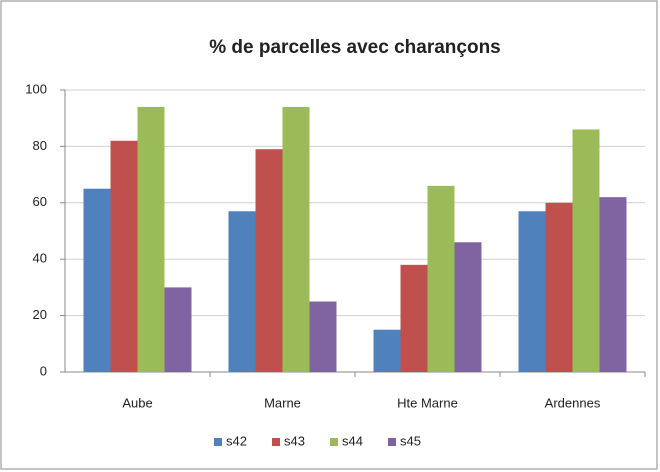 This screenshot has width=660, height=472. What do you see at coordinates (294, 440) in the screenshot?
I see `legend-label: s43` at bounding box center [294, 440].